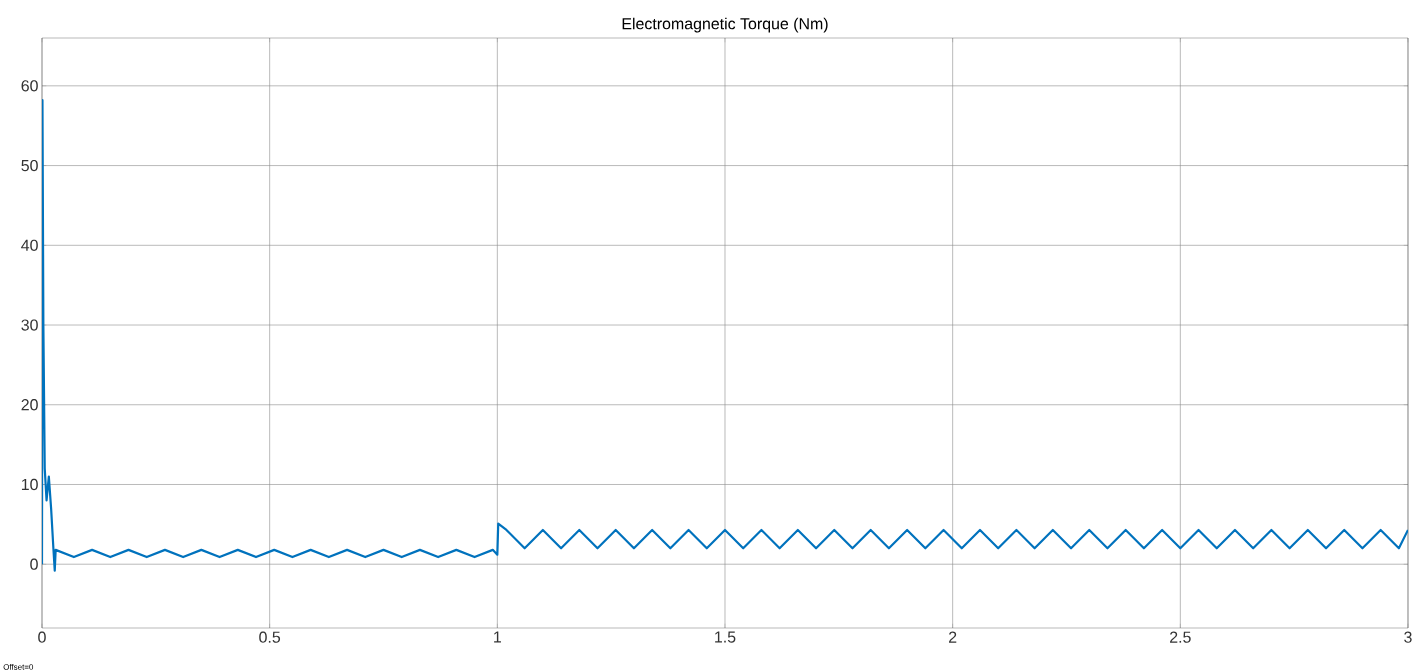  I want to click on y-tick-label: 50, so click(29, 165).